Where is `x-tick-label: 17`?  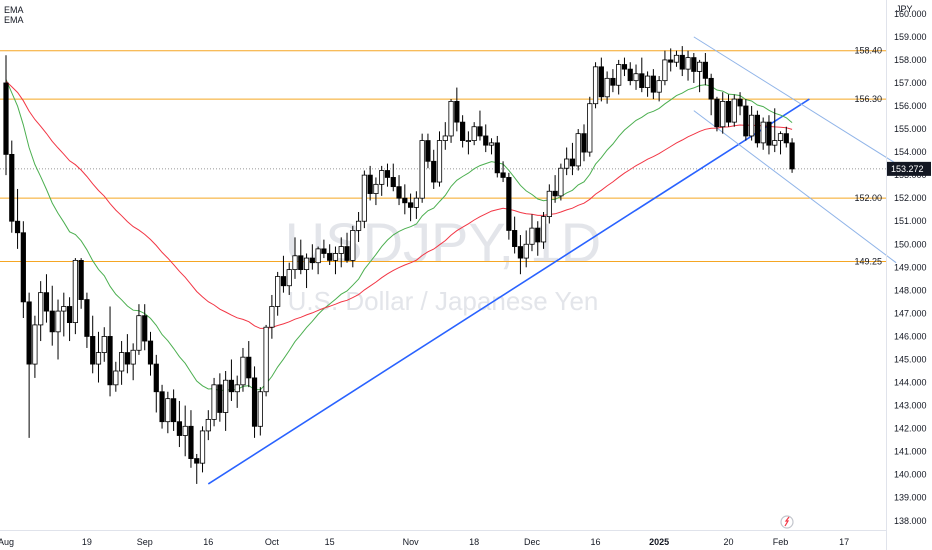
x-tick-label: 17 is located at coordinates (844, 542).